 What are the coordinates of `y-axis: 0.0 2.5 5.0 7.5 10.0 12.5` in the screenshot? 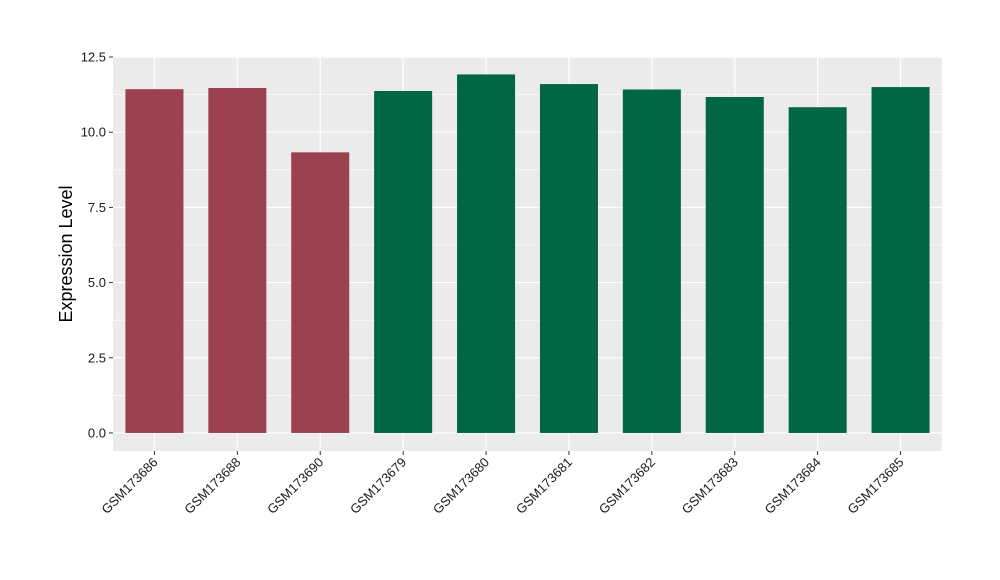 It's located at (97, 245).